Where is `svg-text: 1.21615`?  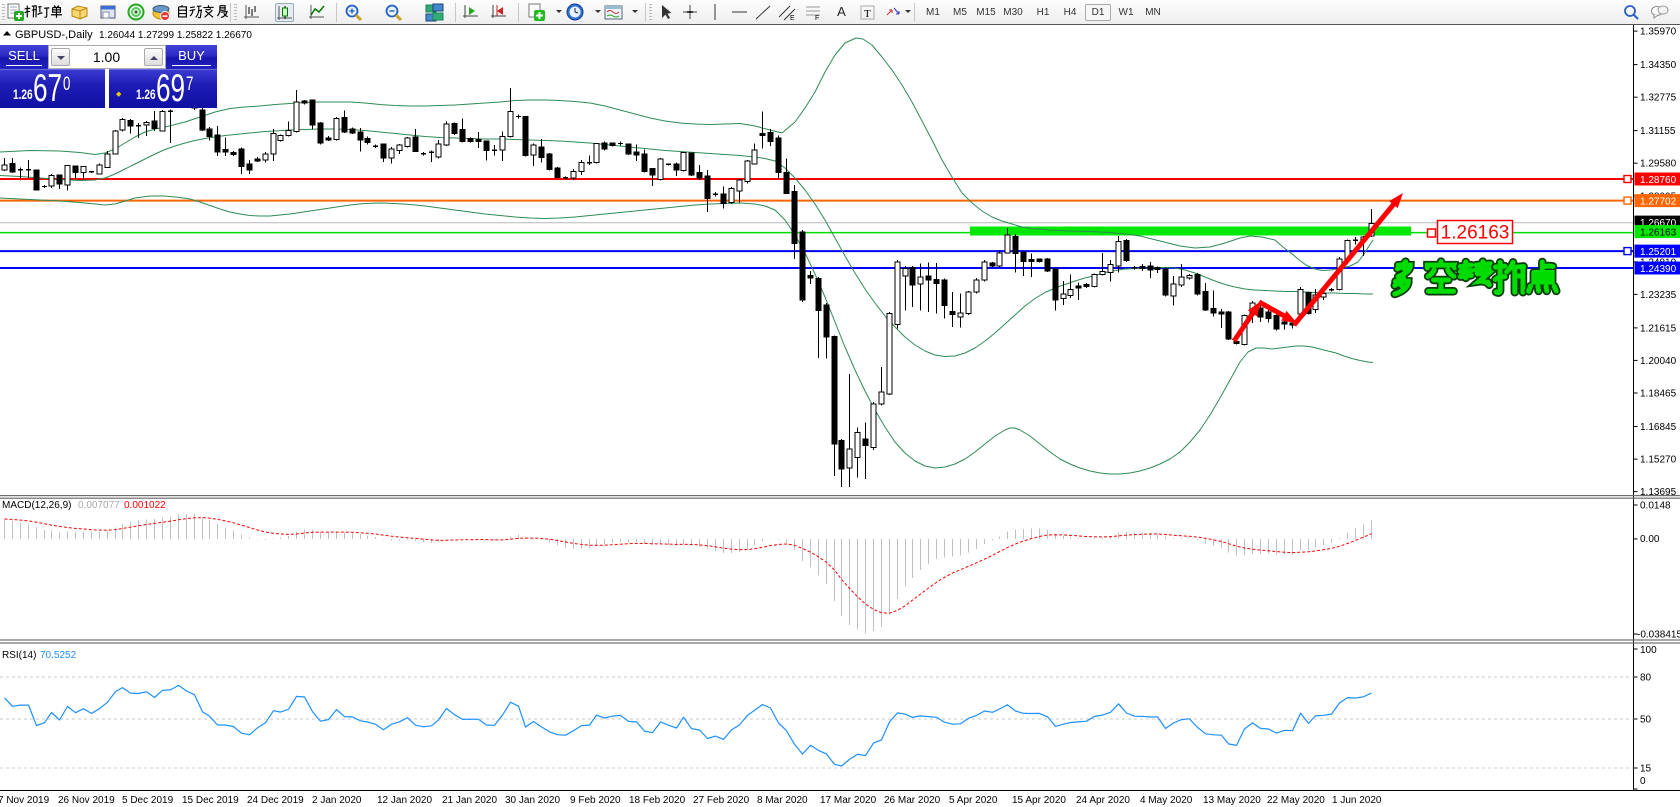
svg-text: 1.21615 is located at coordinates (1658, 328).